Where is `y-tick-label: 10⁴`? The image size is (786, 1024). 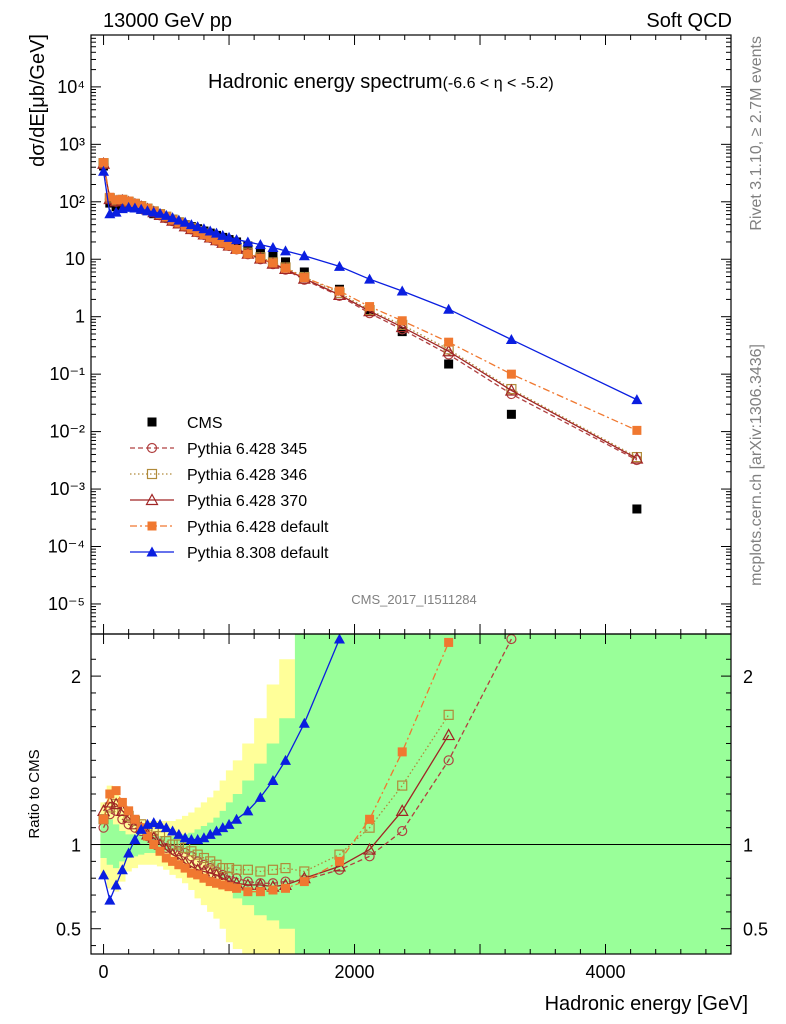 y-tick-label: 10⁴ is located at coordinates (71, 87).